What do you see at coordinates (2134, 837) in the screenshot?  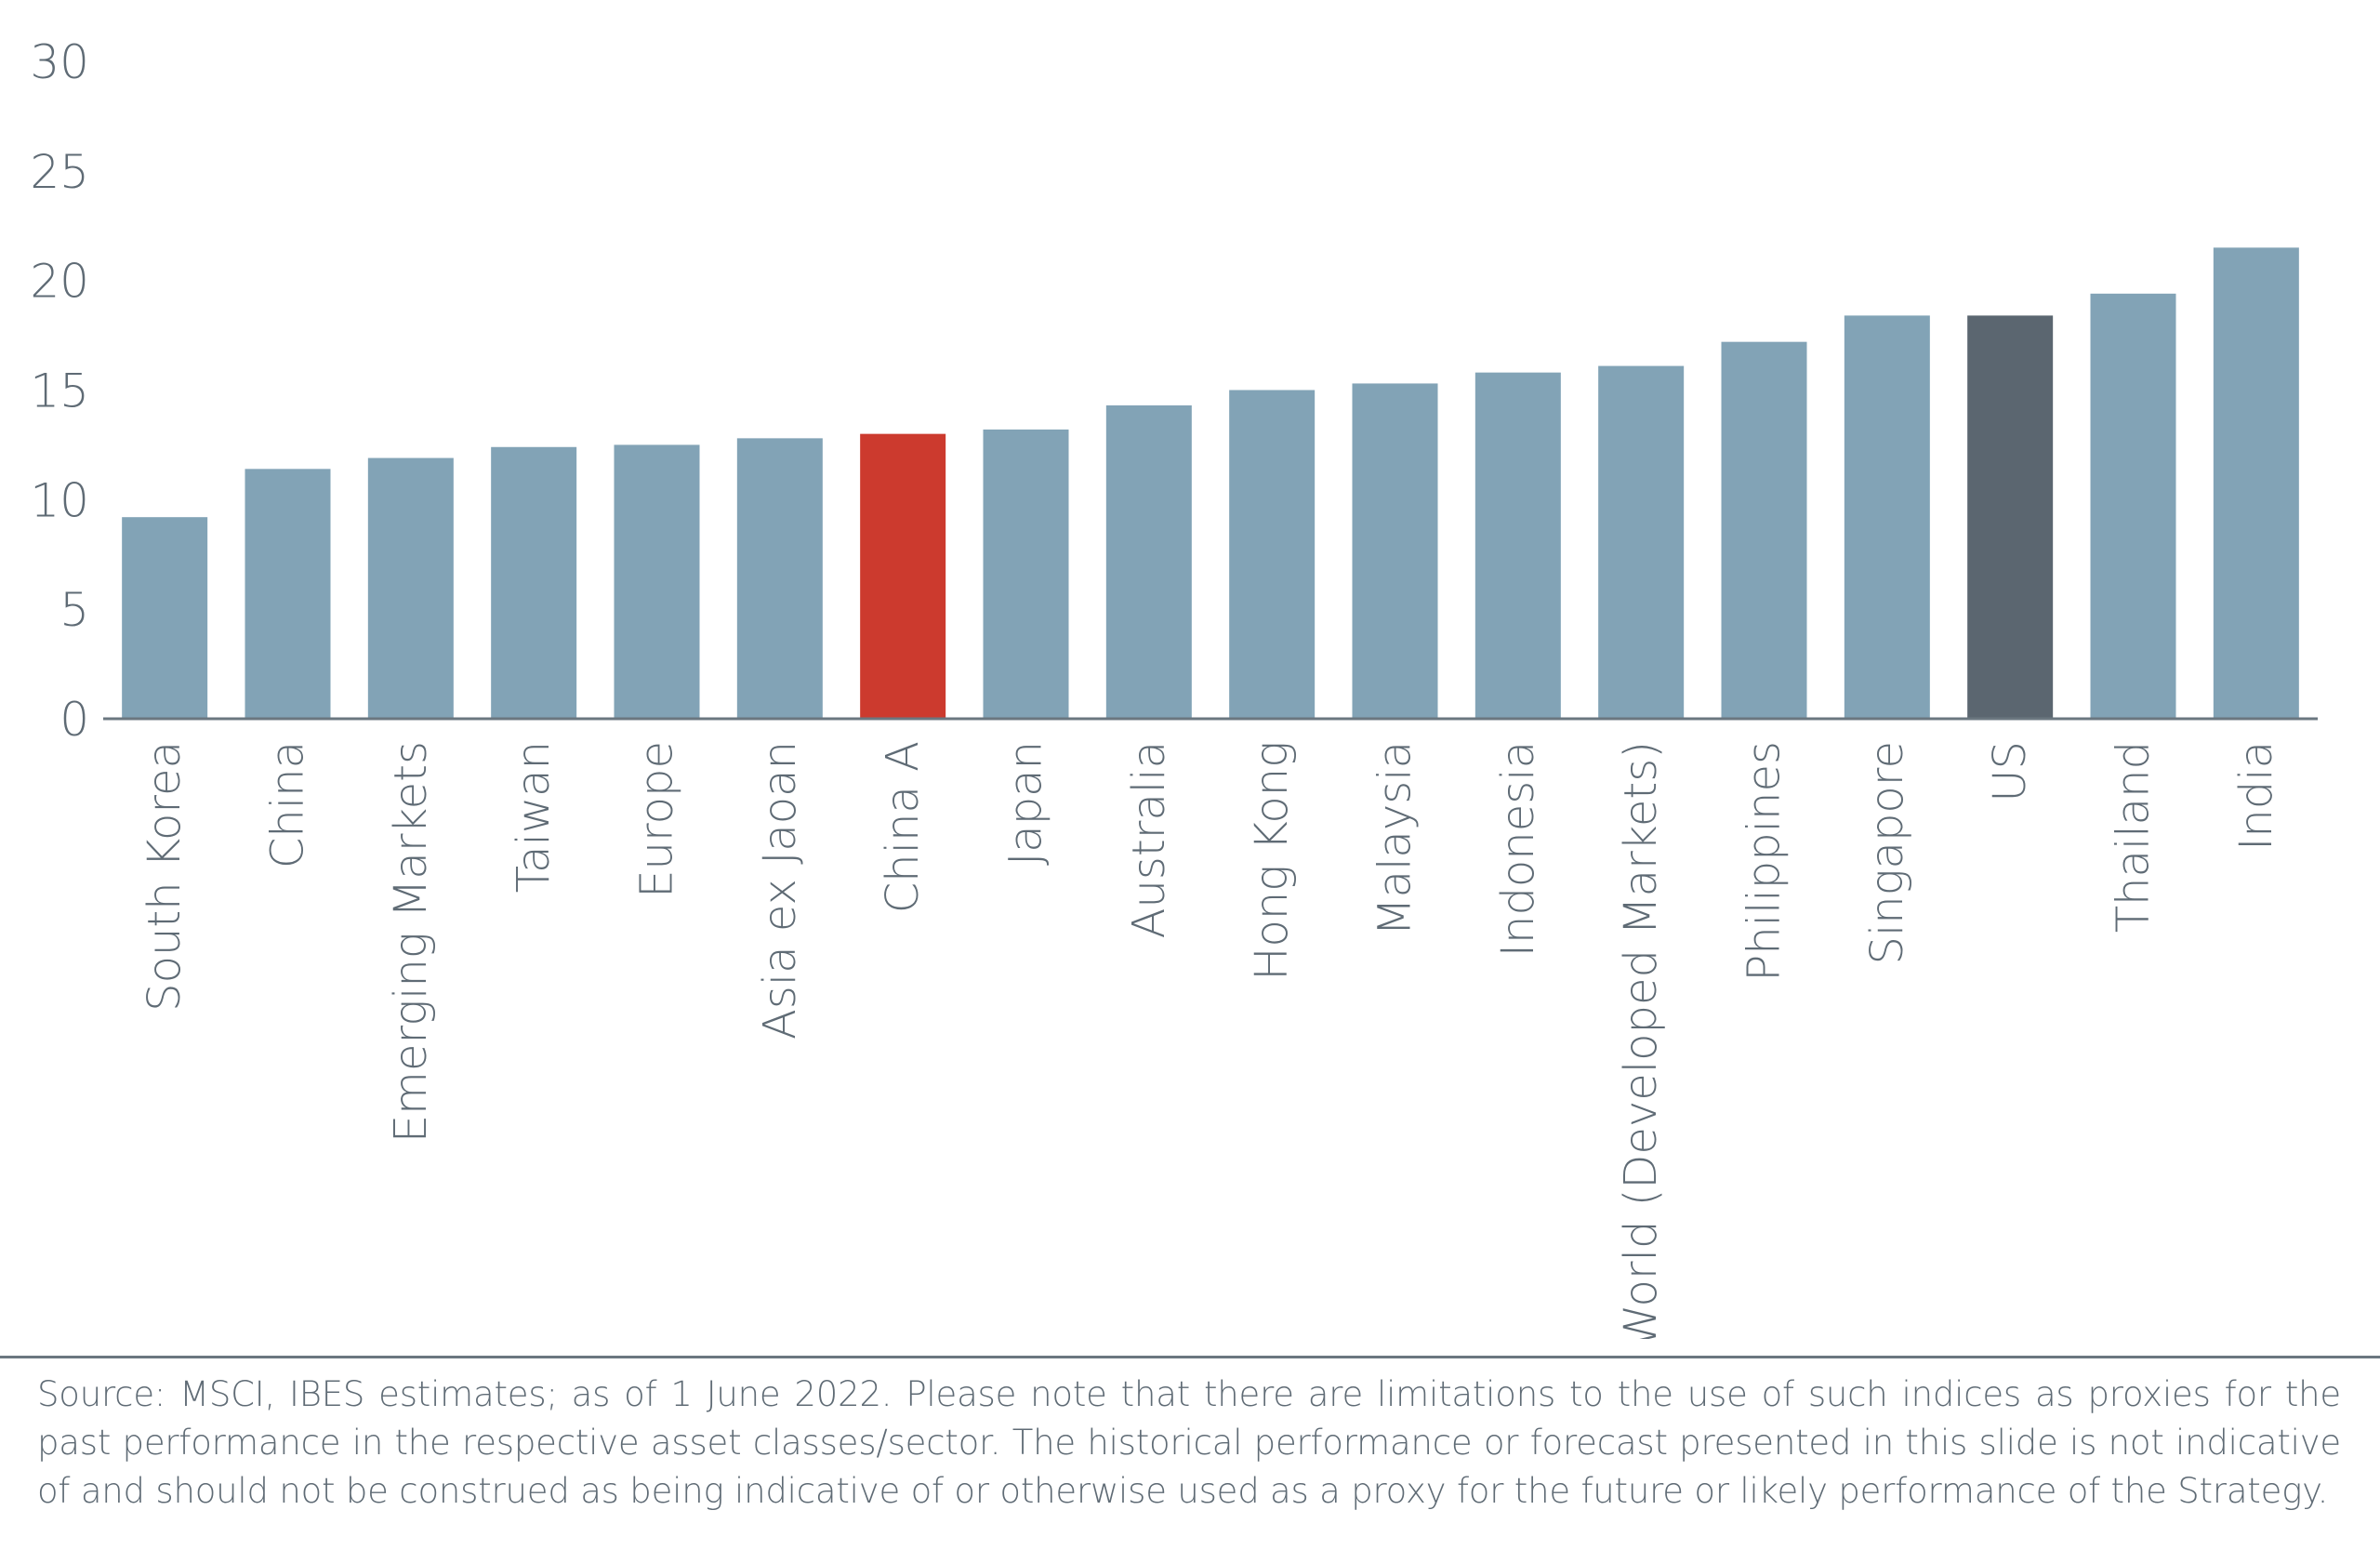 I see `category-label: Thailand` at bounding box center [2134, 837].